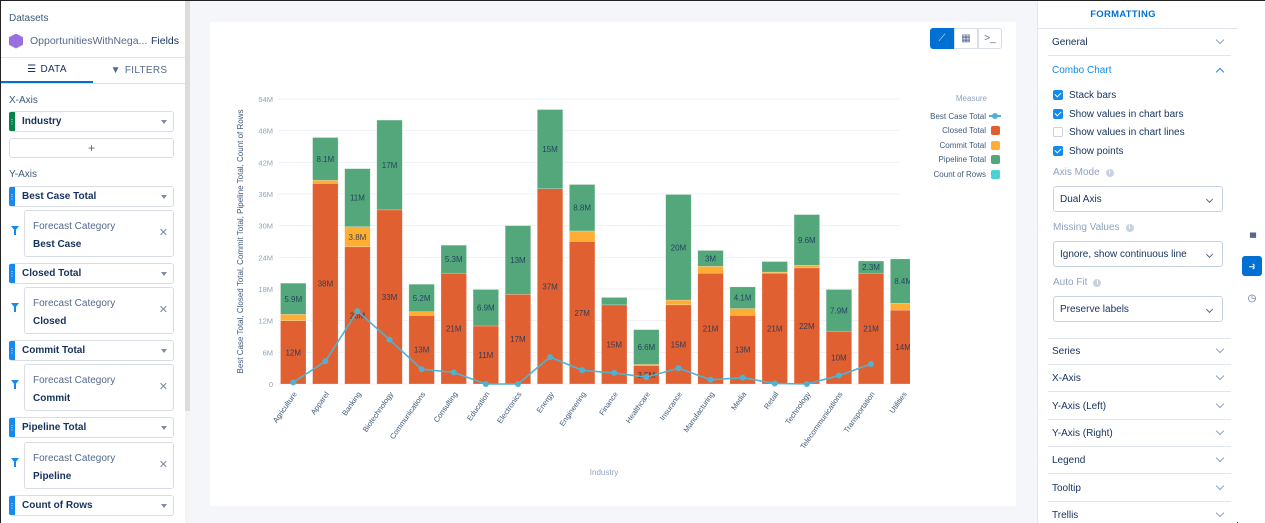 This screenshot has width=1265, height=523. What do you see at coordinates (1139, 406) in the screenshot?
I see `section-y-axis-left: Y-Axis (Left)` at bounding box center [1139, 406].